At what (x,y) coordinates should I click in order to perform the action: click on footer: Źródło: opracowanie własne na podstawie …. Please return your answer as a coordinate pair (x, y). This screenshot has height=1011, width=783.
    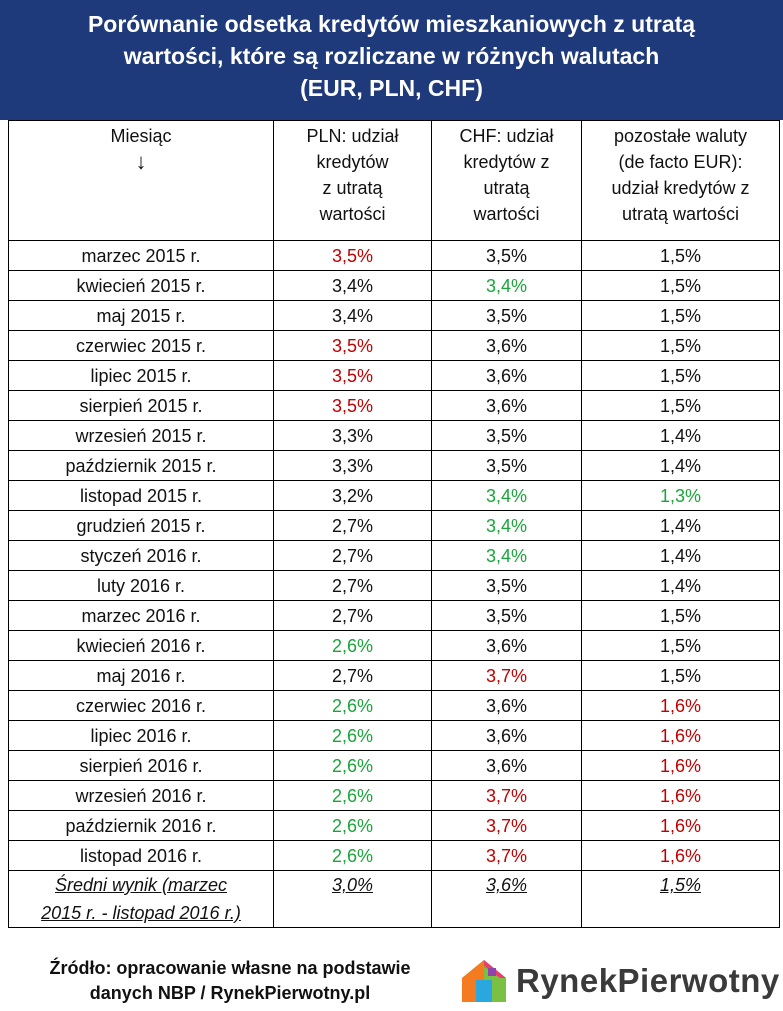
    Looking at the image, I should click on (391, 981).